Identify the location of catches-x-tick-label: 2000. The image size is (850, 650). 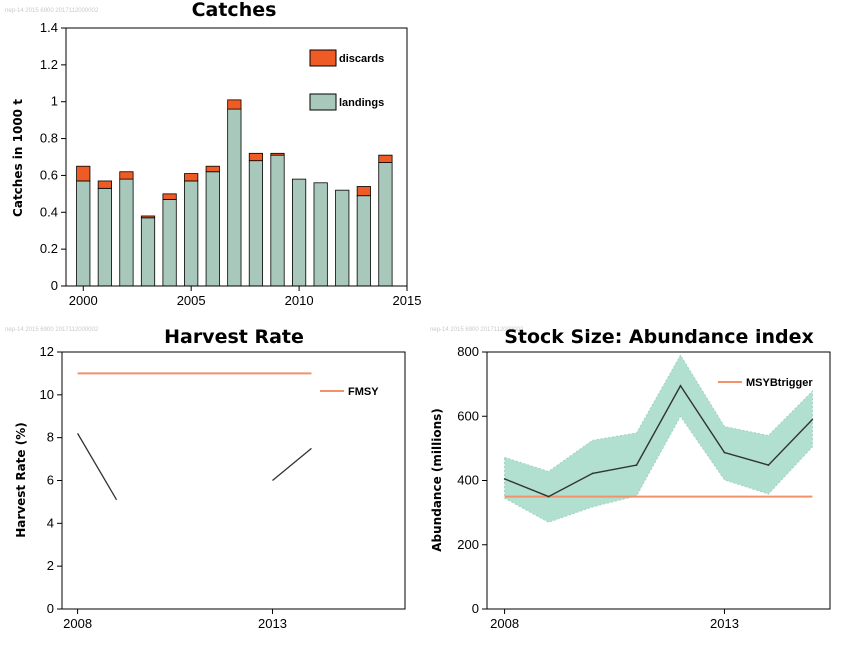
(83, 300).